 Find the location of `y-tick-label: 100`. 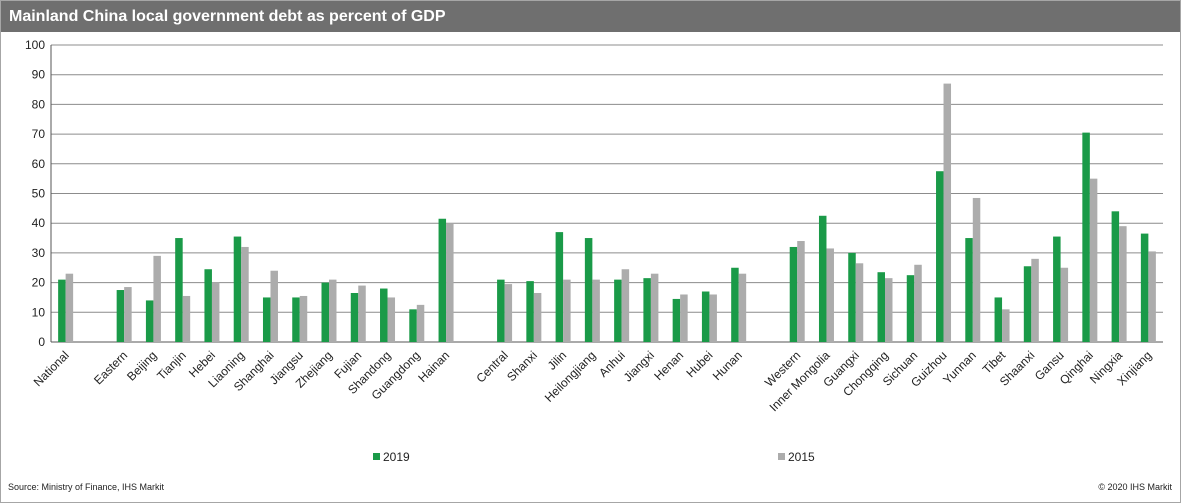

y-tick-label: 100 is located at coordinates (35, 45).